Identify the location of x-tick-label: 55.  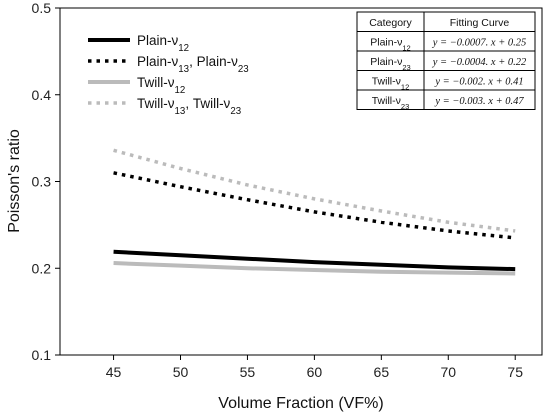
(248, 372).